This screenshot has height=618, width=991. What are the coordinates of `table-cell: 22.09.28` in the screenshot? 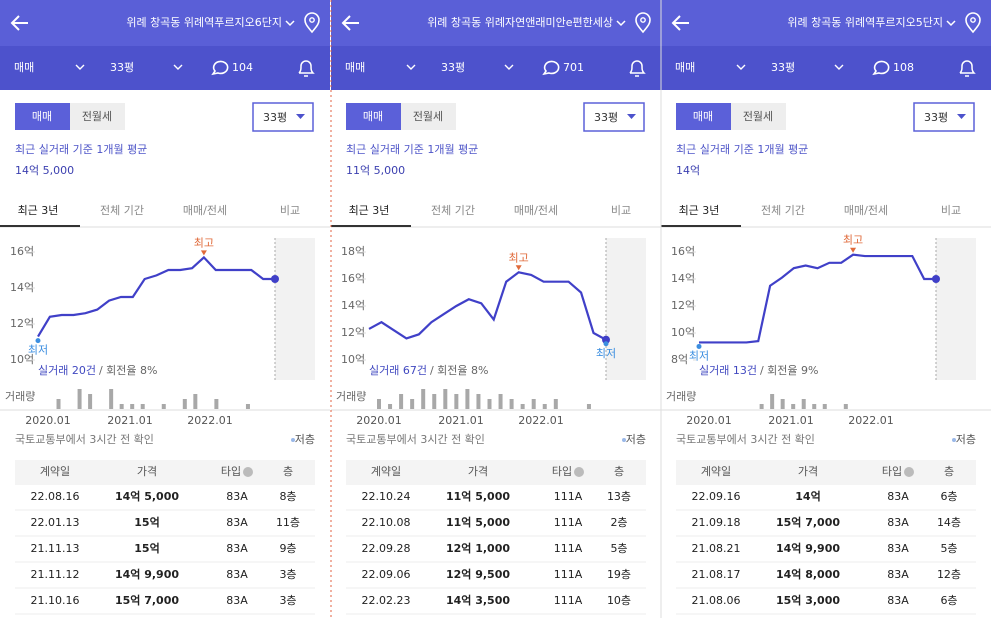 It's located at (386, 548).